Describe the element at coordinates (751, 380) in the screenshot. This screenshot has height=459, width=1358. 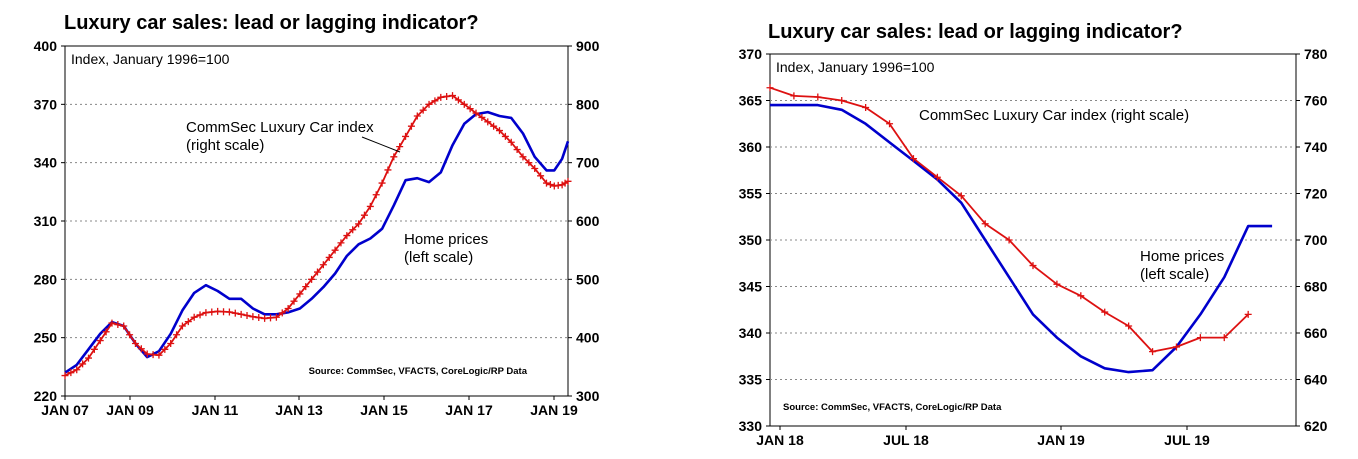
I see `left-axis-tick-label: 335` at that location.